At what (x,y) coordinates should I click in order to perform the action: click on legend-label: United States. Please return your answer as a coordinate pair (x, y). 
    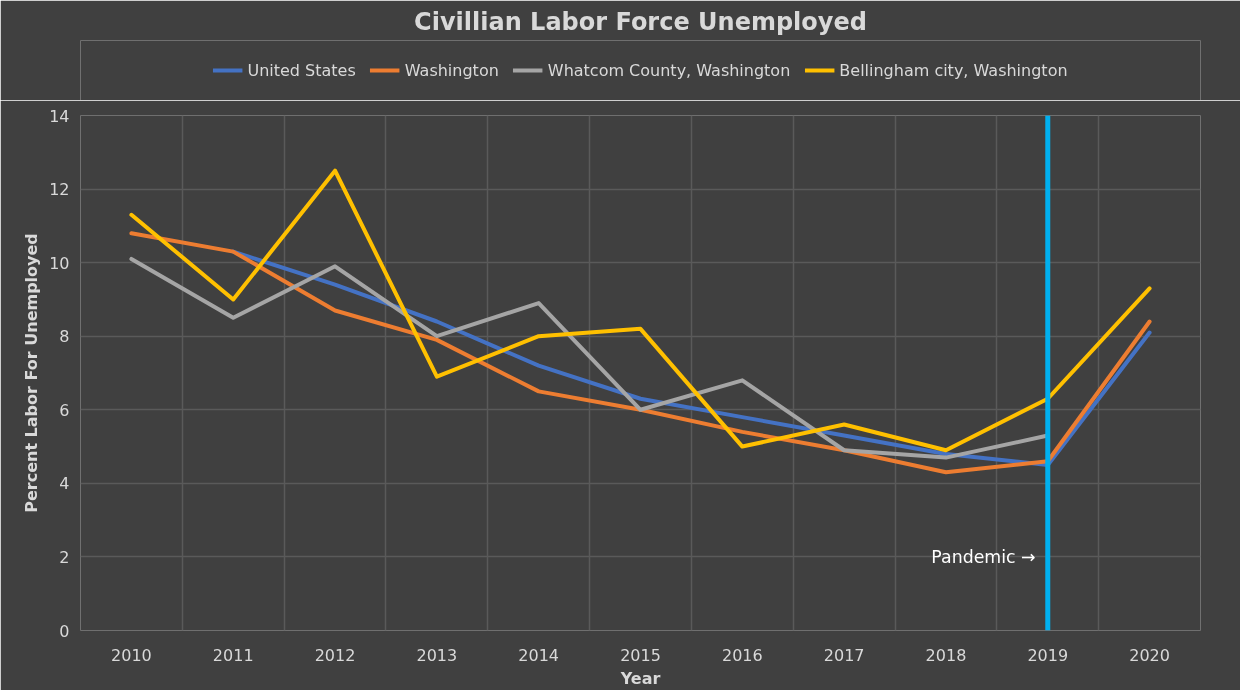
    Looking at the image, I should click on (301, 70).